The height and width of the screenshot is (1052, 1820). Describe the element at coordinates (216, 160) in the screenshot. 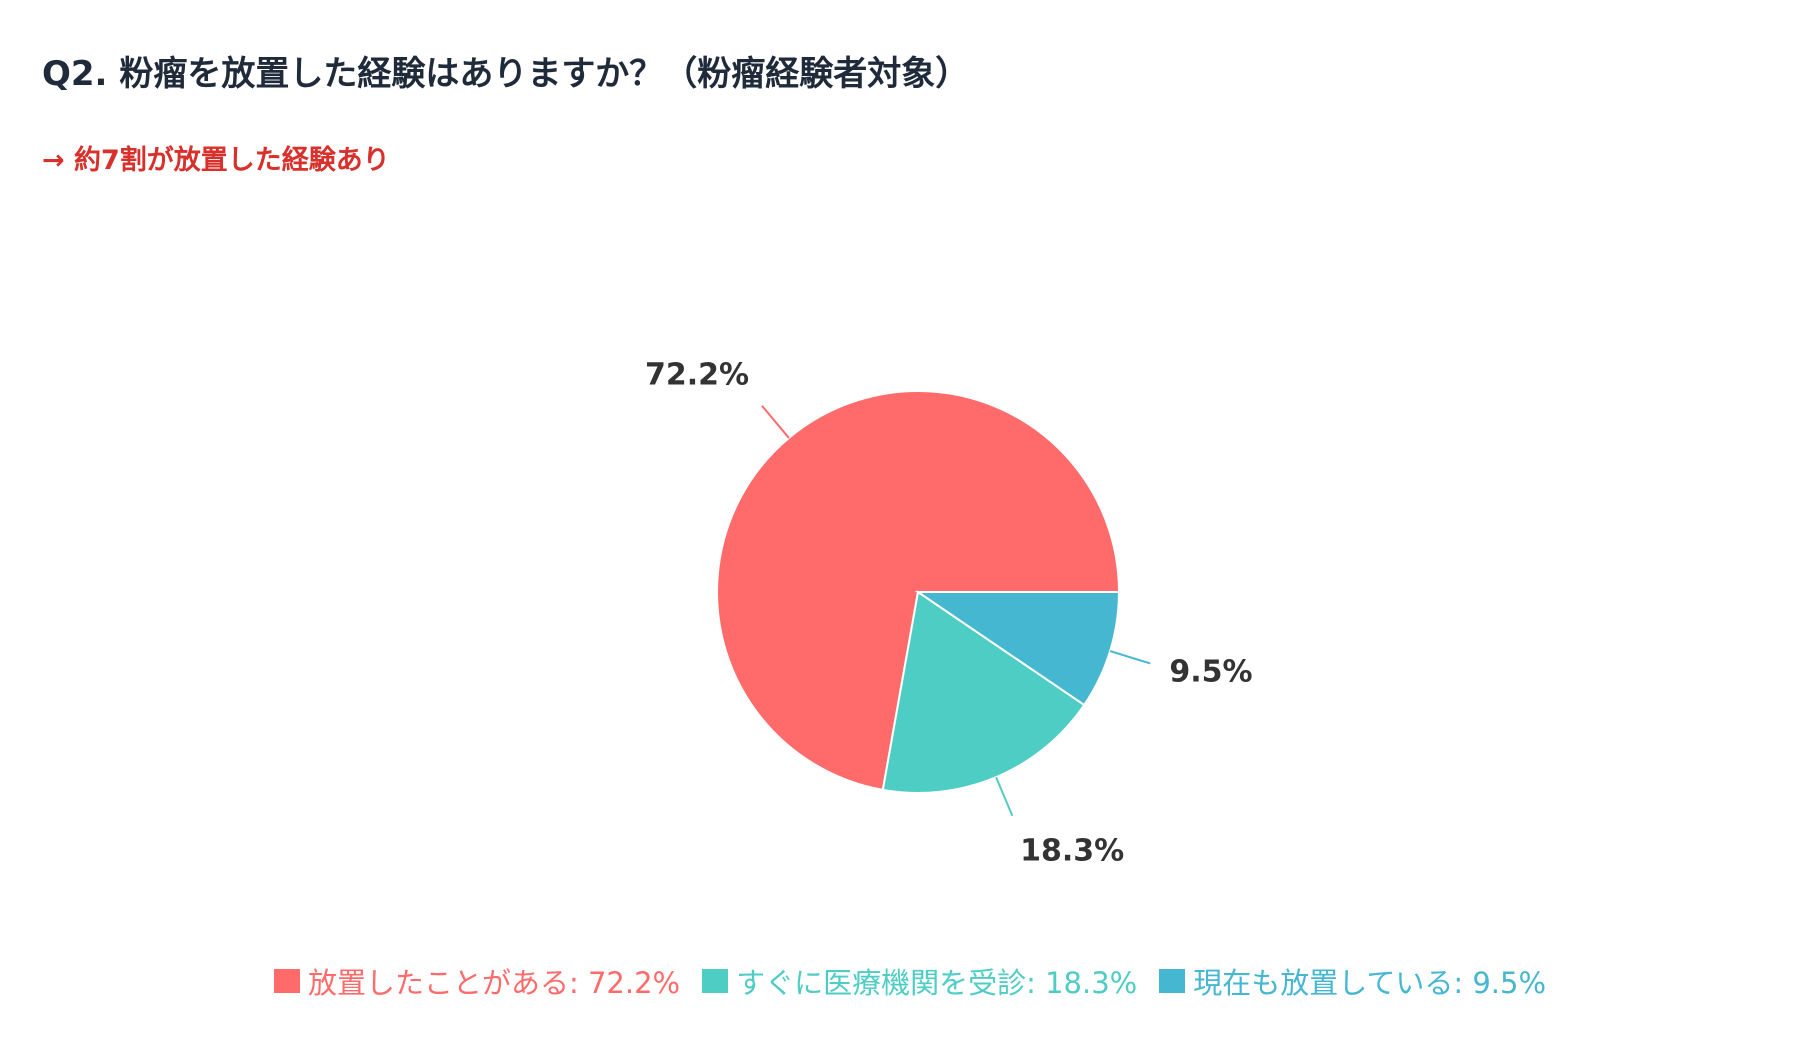

I see `chart-subtitle: → 約7割が放置した経験あり` at that location.